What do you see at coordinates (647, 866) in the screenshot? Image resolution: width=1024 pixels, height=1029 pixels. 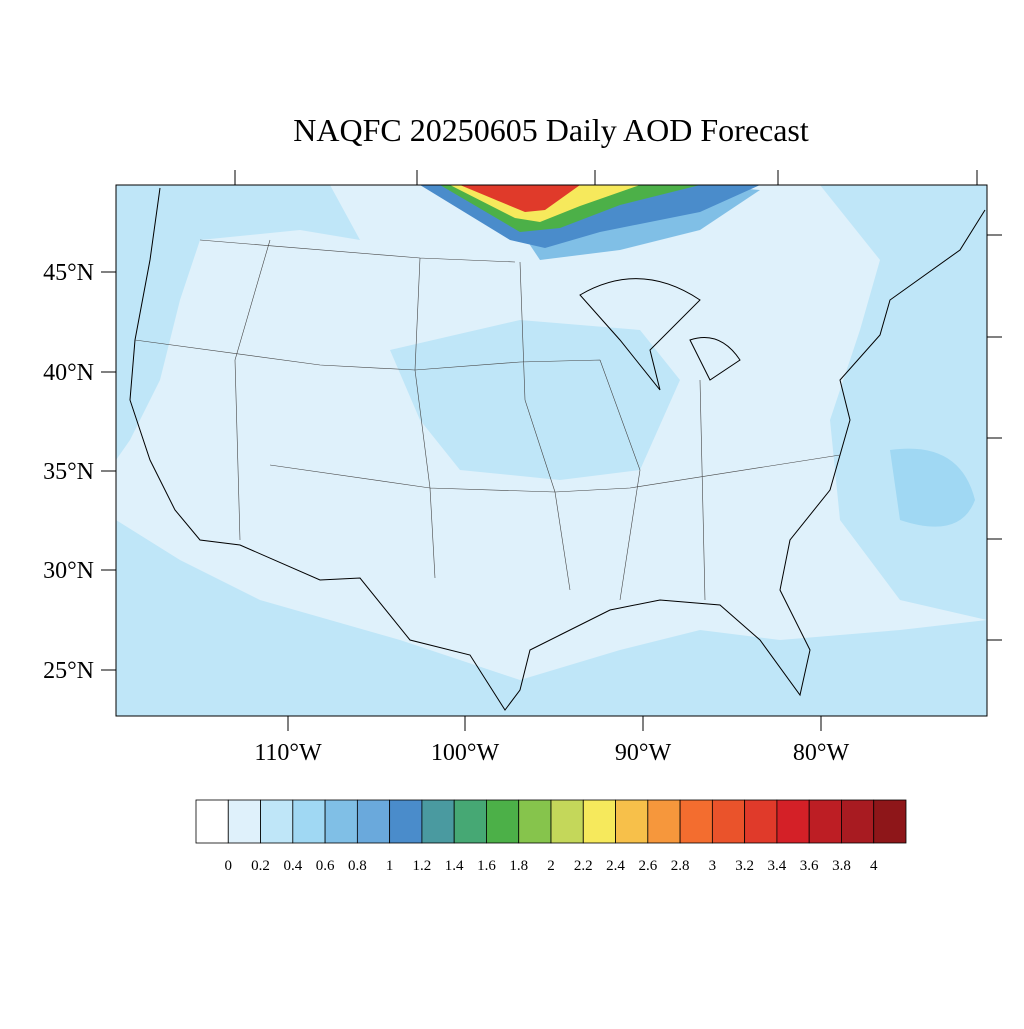 I see `colorbar-label: 2.6` at bounding box center [647, 866].